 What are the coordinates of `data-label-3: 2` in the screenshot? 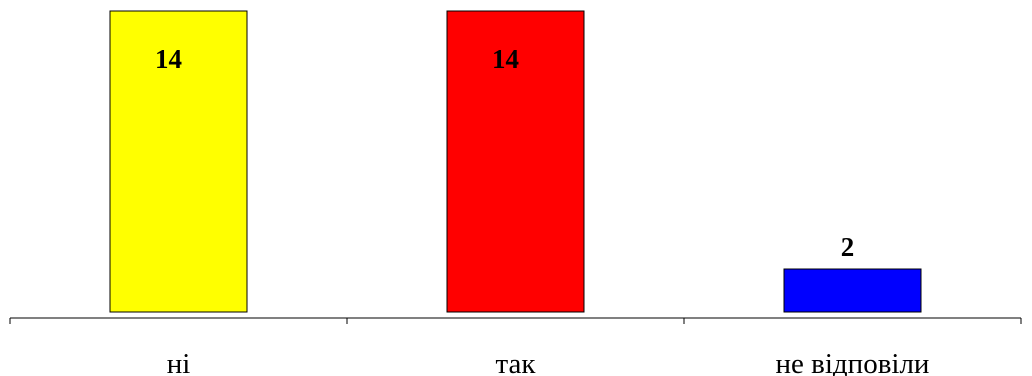 It's located at (848, 247).